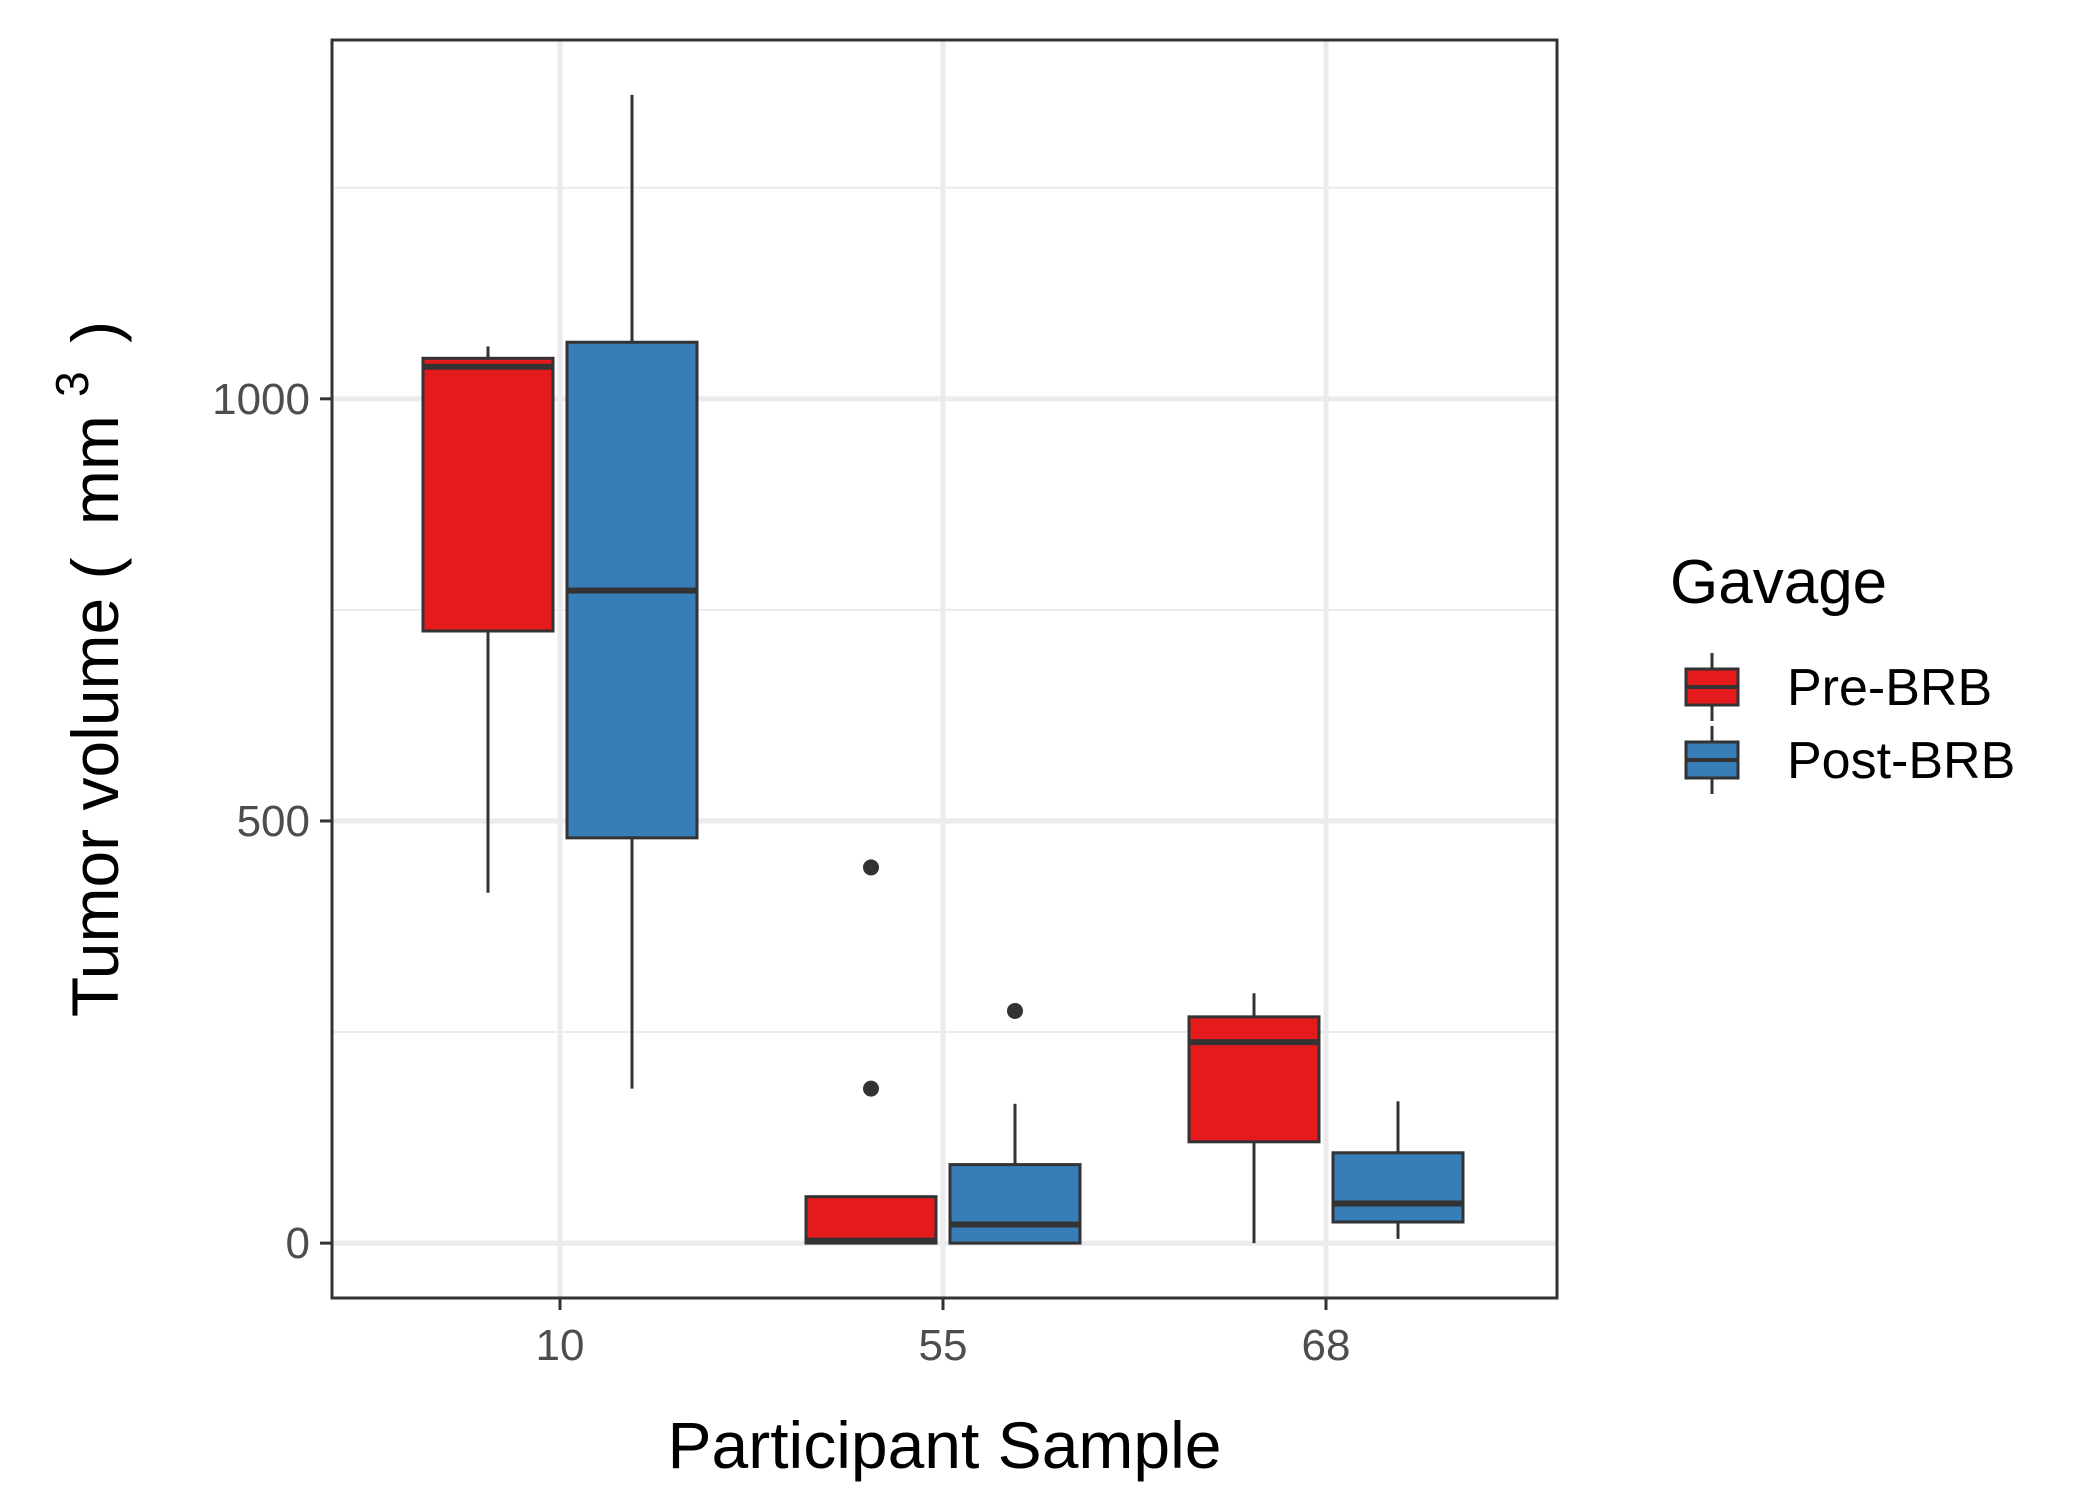 The height and width of the screenshot is (1500, 2100). I want to click on legend-label: Pre-BRB, so click(1889, 688).